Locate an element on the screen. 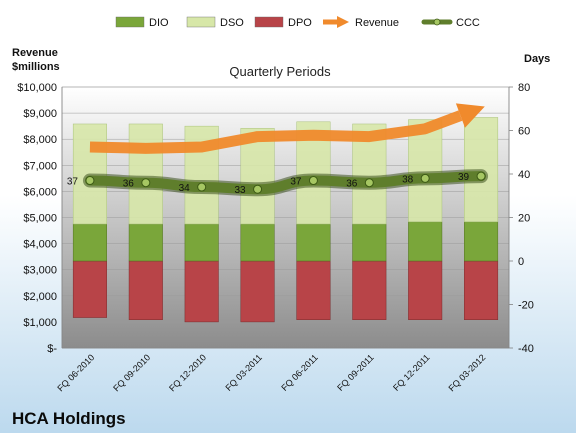 This screenshot has height=438, width=576. left-tick-label: $7,000 is located at coordinates (40, 166).